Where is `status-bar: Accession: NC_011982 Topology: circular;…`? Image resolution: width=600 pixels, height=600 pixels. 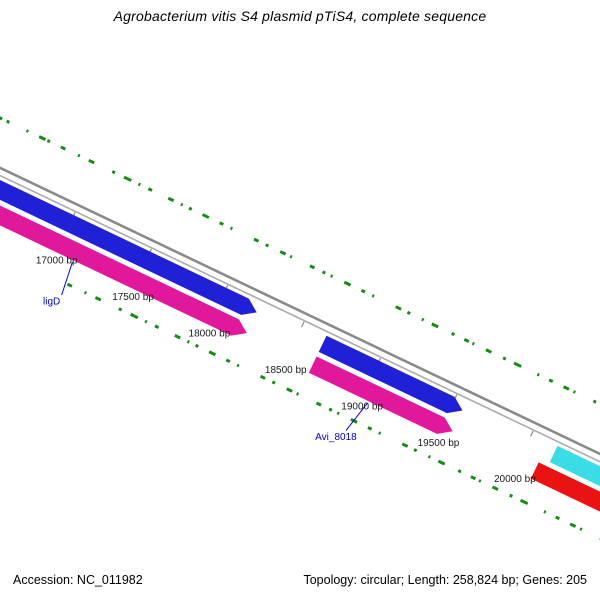 status-bar: Accession: NC_011982 Topology: circular;… is located at coordinates (300, 586).